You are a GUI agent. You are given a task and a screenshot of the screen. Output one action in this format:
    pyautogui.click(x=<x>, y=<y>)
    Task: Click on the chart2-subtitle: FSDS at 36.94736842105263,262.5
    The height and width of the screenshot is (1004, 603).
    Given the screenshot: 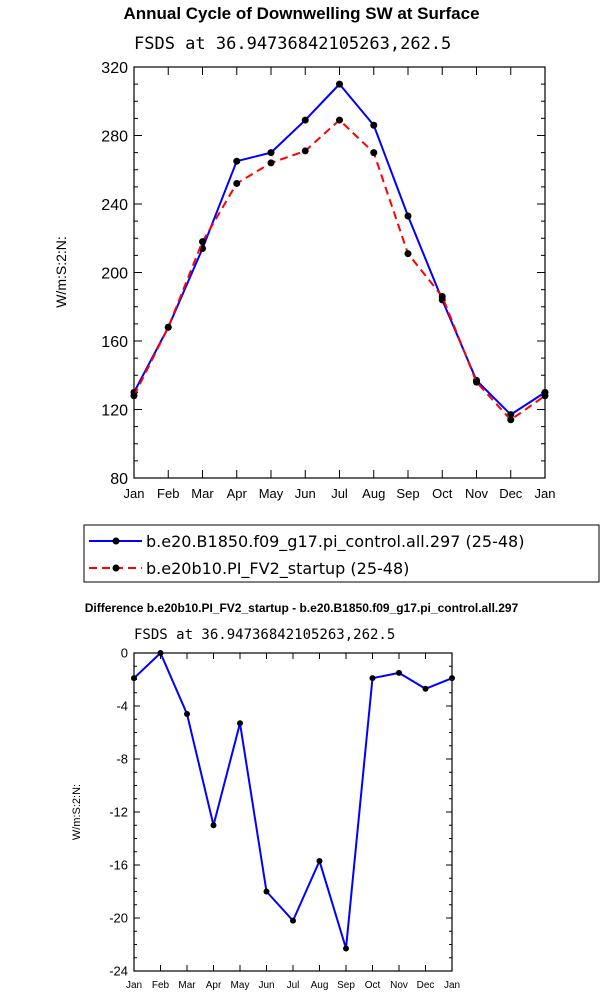 What is the action you would take?
    pyautogui.click(x=265, y=635)
    